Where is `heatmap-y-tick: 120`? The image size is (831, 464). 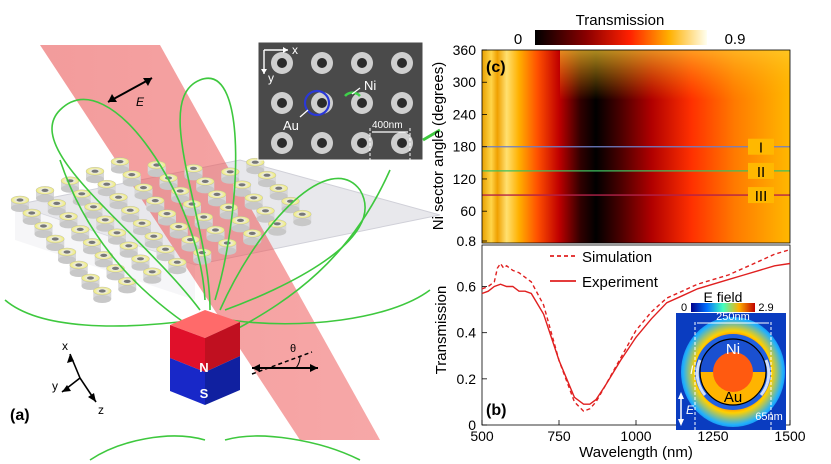
heatmap-y-tick: 120 is located at coordinates (465, 179).